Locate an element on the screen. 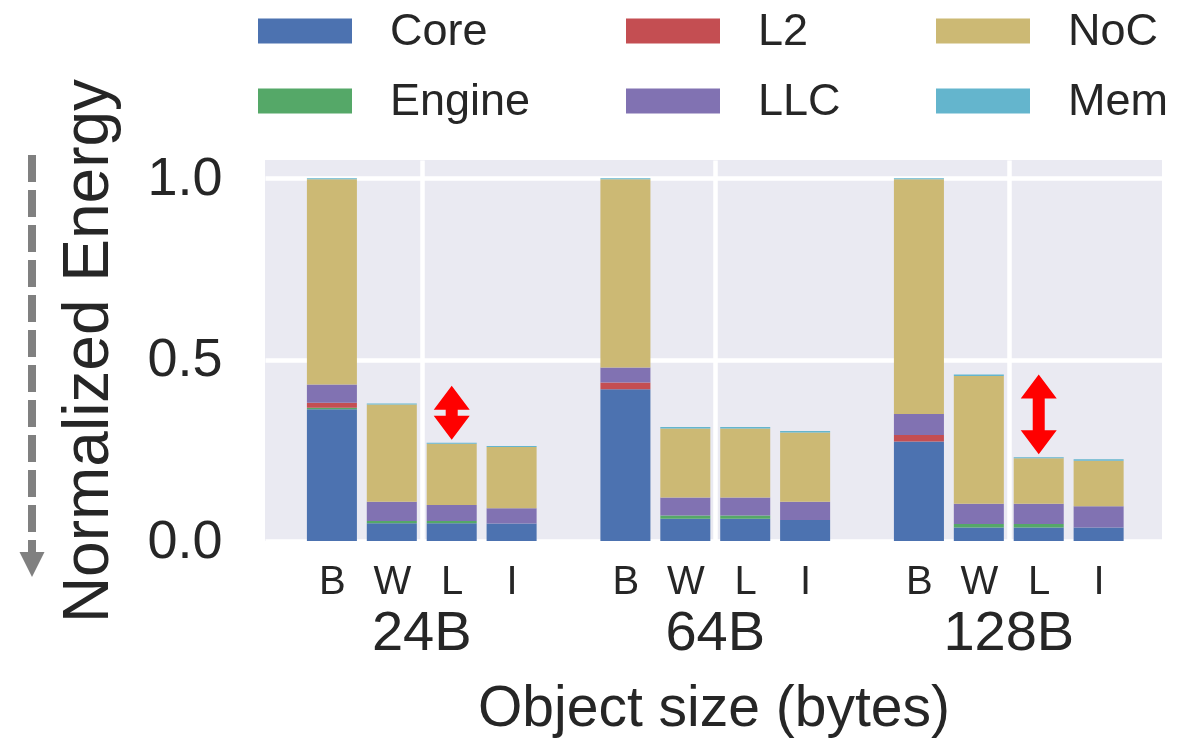 The image size is (1191, 738). legend-label: Core is located at coordinates (439, 29).